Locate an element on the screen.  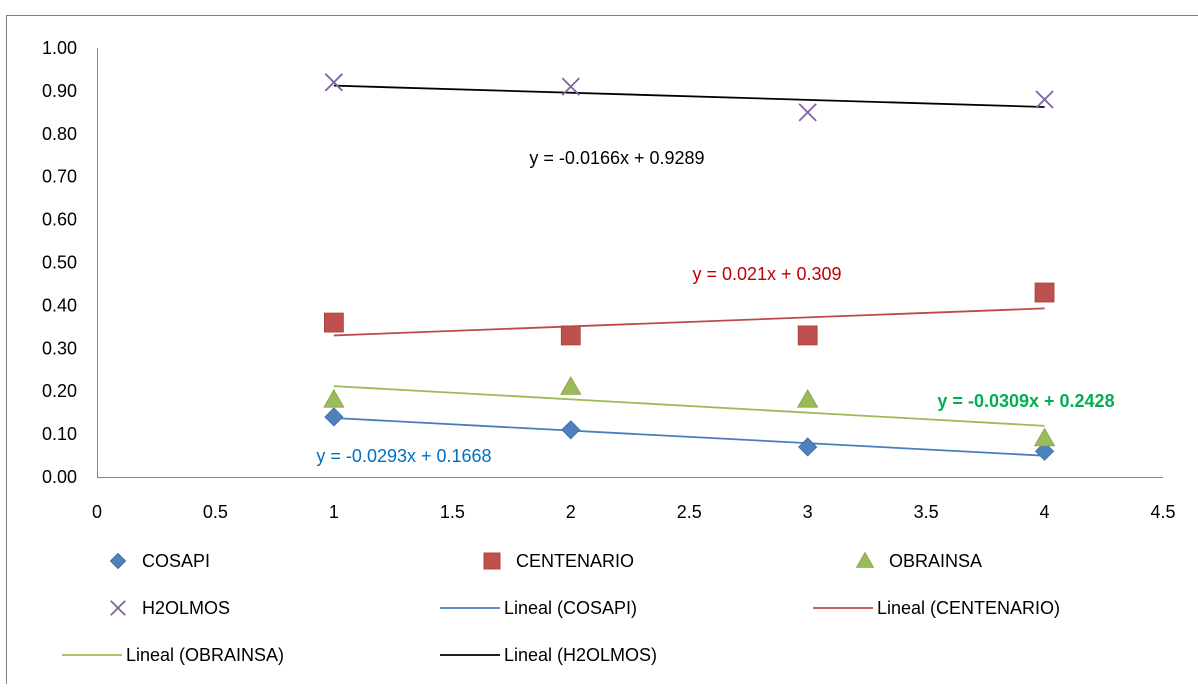
legend-label: Lineal (COSAPI) is located at coordinates (570, 608).